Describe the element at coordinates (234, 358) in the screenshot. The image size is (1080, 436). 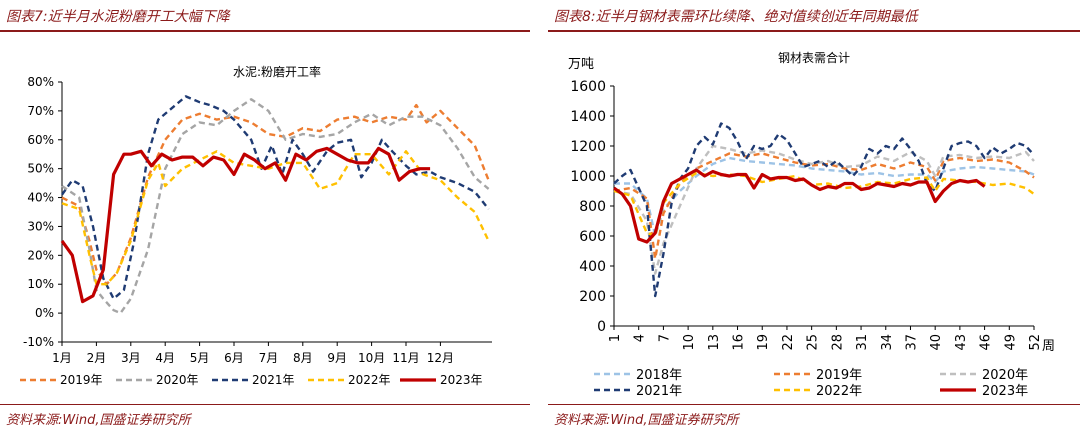
I see `x-tick-label: 6月` at that location.